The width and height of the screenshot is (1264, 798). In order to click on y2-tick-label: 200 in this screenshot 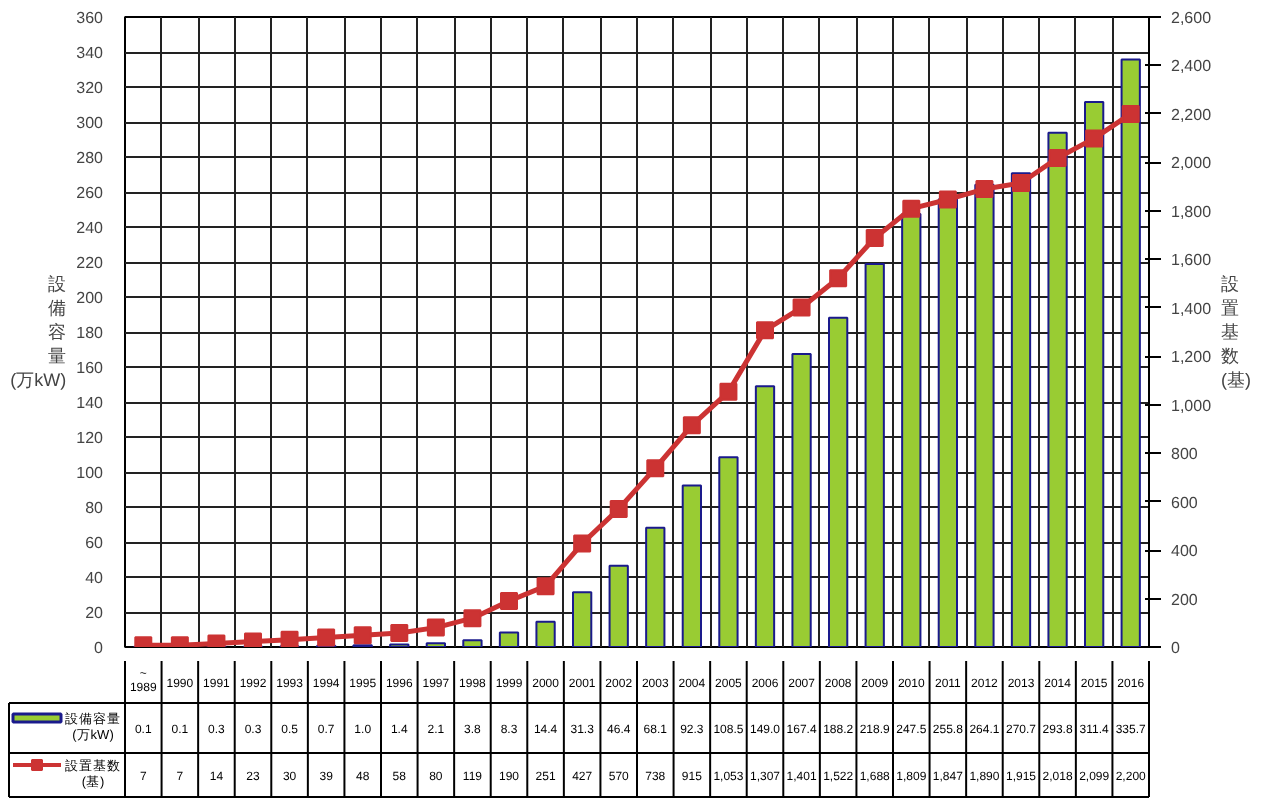, I will do `click(1185, 599)`.